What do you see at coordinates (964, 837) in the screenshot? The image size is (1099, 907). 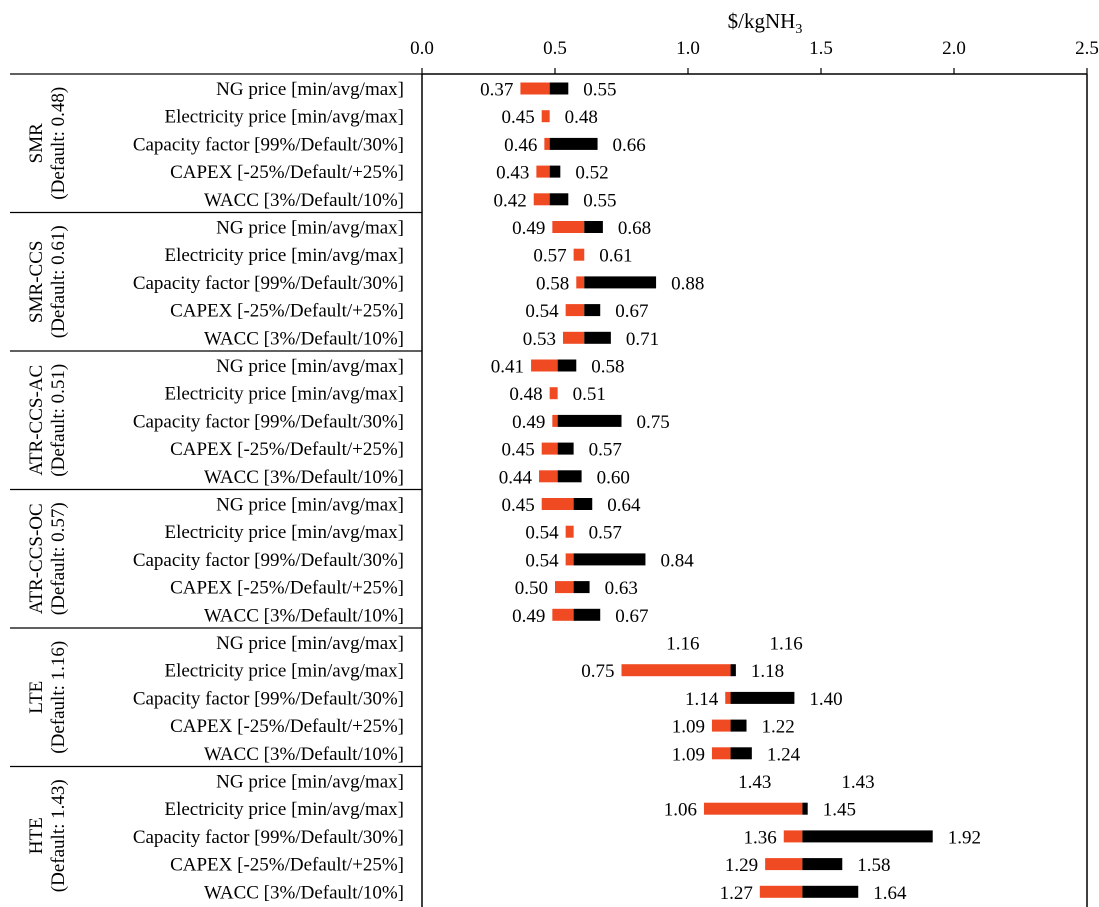 I see `value-label-high: 1.92` at bounding box center [964, 837].